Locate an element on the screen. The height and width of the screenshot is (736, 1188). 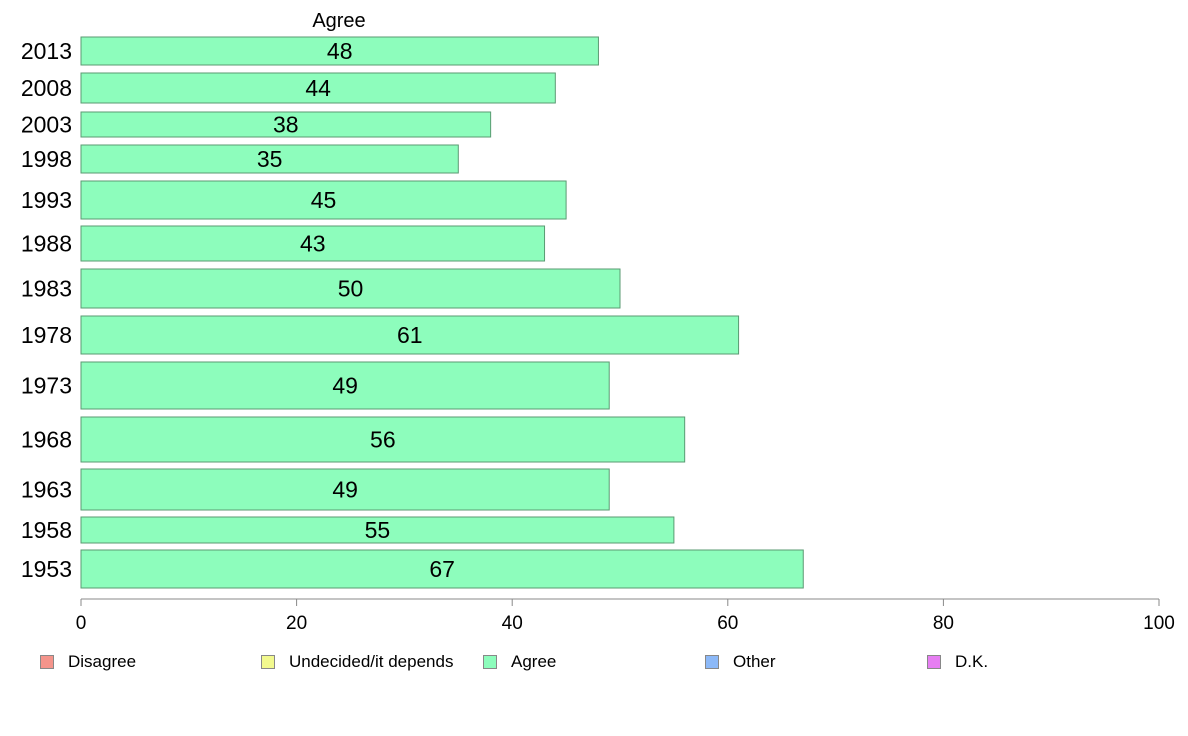
bar-2008 is located at coordinates (318, 88).